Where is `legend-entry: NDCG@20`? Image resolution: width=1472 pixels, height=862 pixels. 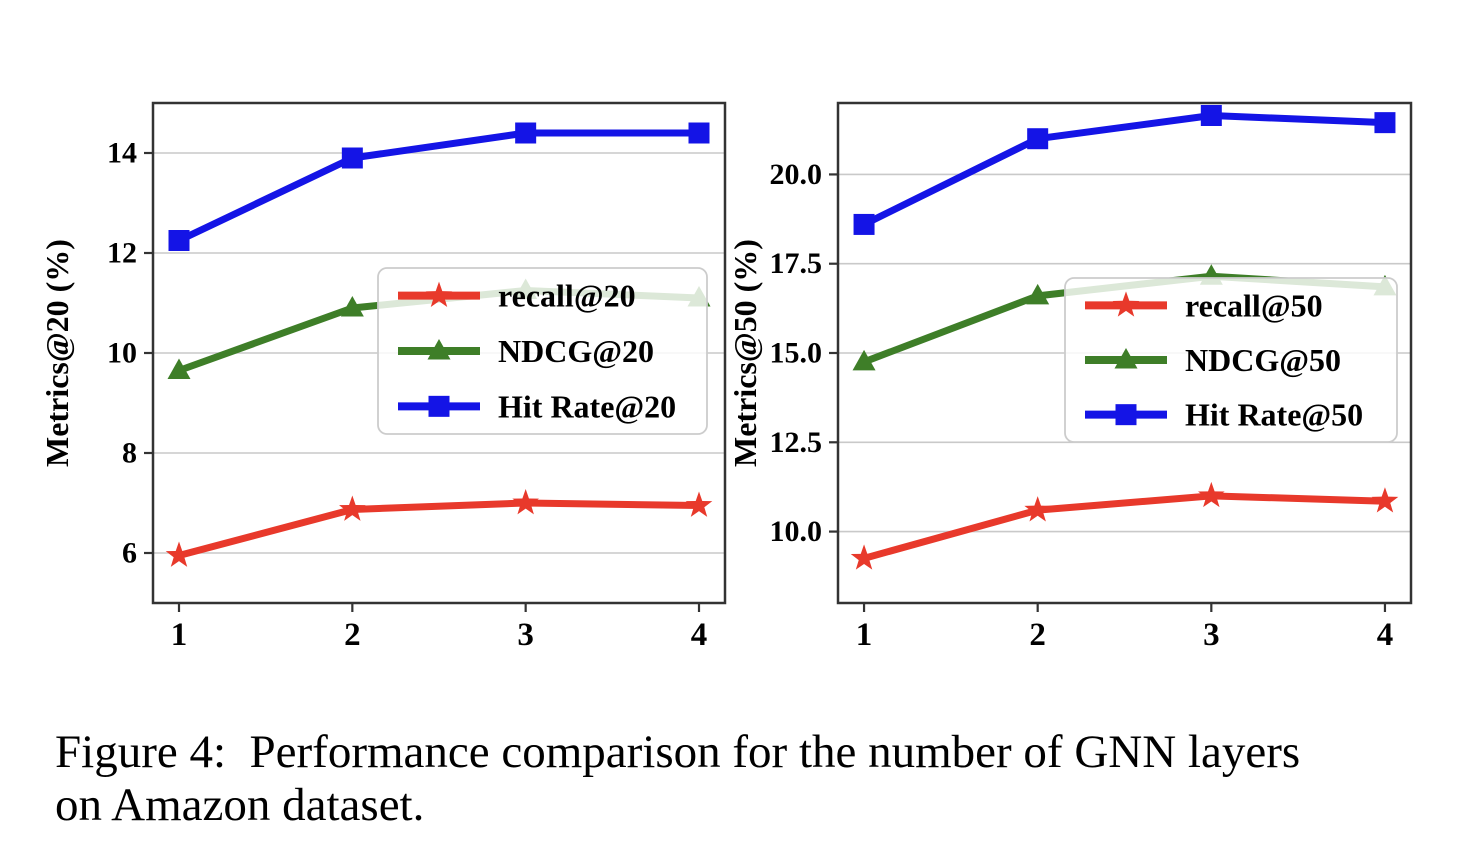 legend-entry: NDCG@20 is located at coordinates (526, 351).